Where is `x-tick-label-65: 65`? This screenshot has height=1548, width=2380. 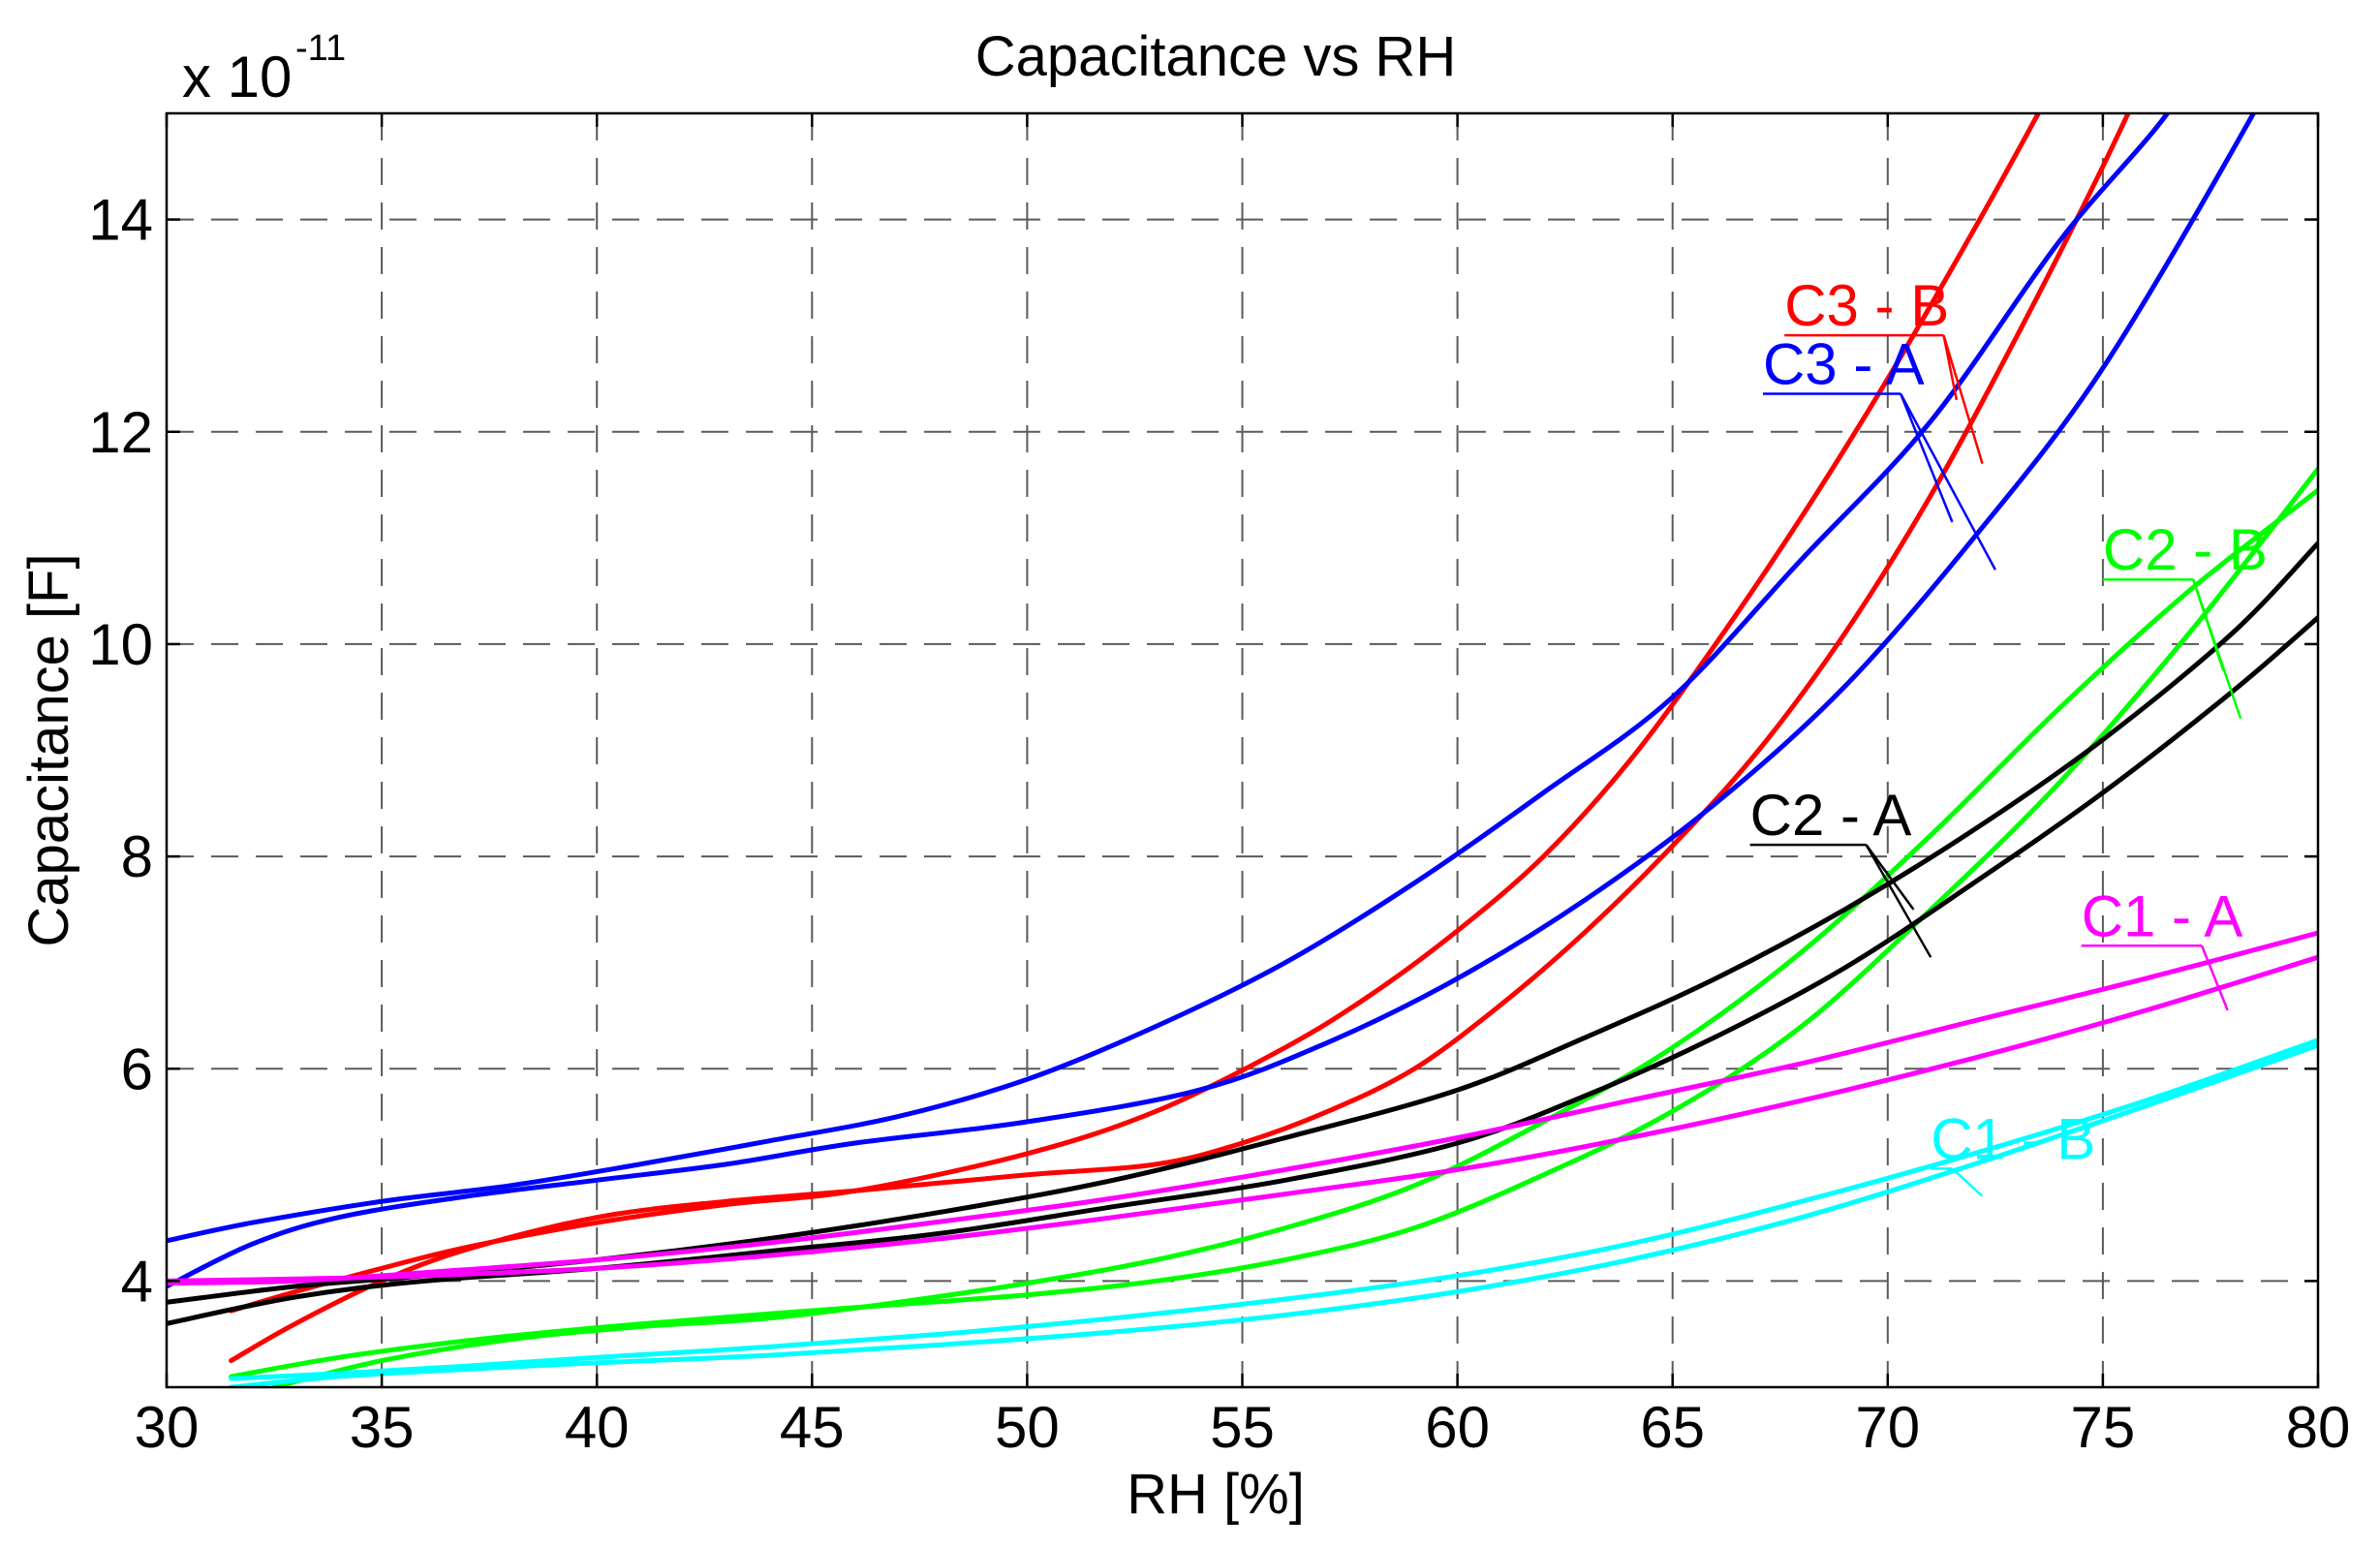
x-tick-label-65: 65 is located at coordinates (1673, 1427).